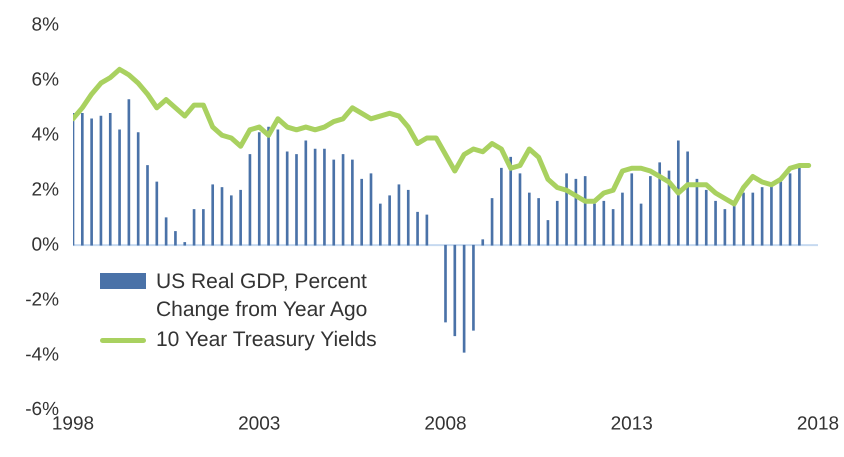 This screenshot has width=844, height=457. I want to click on x-tick-label: 2013, so click(631, 424).